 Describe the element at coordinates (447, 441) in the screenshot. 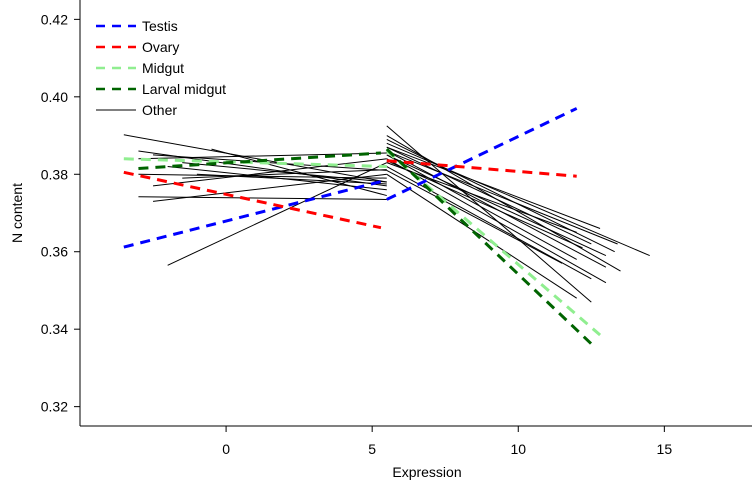

I see `x-axis-ticks: 0 5 10 15` at that location.